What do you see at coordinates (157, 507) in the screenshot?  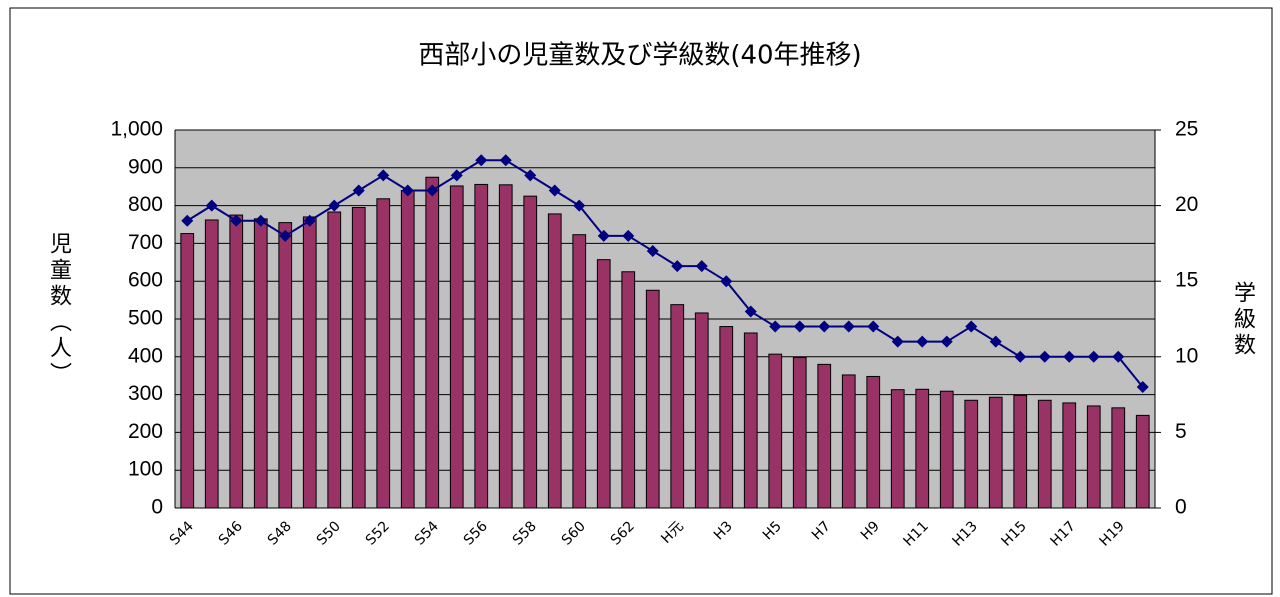 I see `y-tick-label: 0` at bounding box center [157, 507].